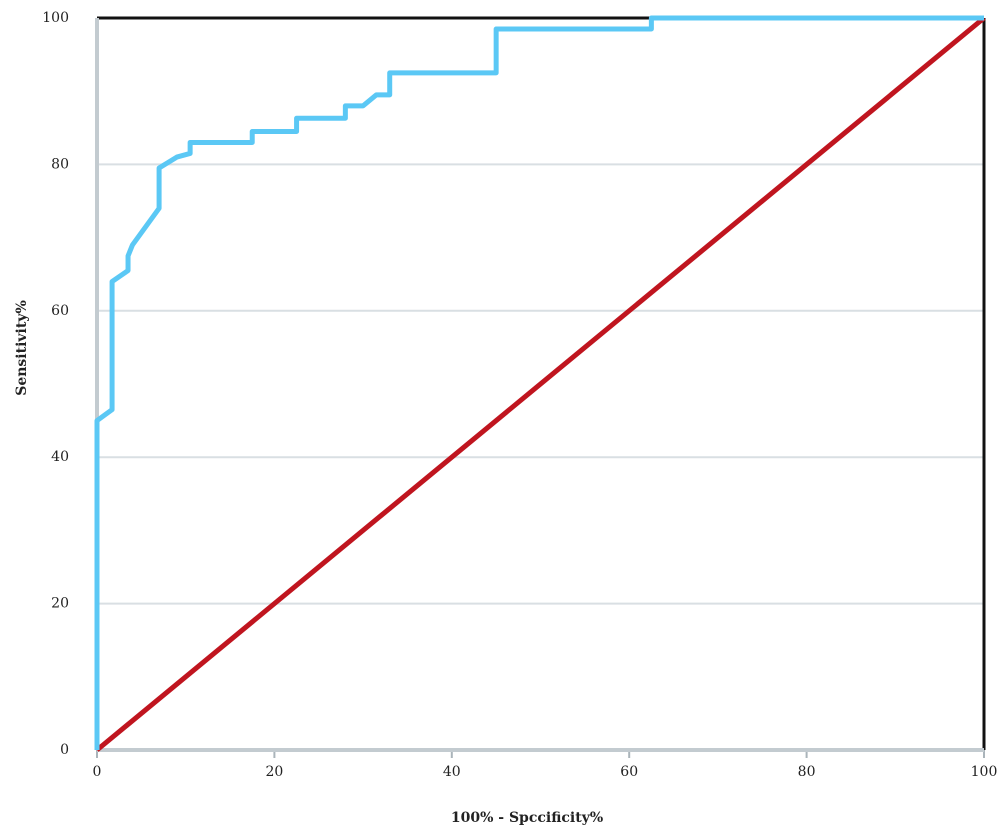 Image resolution: width=1000 pixels, height=837 pixels. Describe the element at coordinates (64, 750) in the screenshot. I see `y-tick-label: 0` at that location.